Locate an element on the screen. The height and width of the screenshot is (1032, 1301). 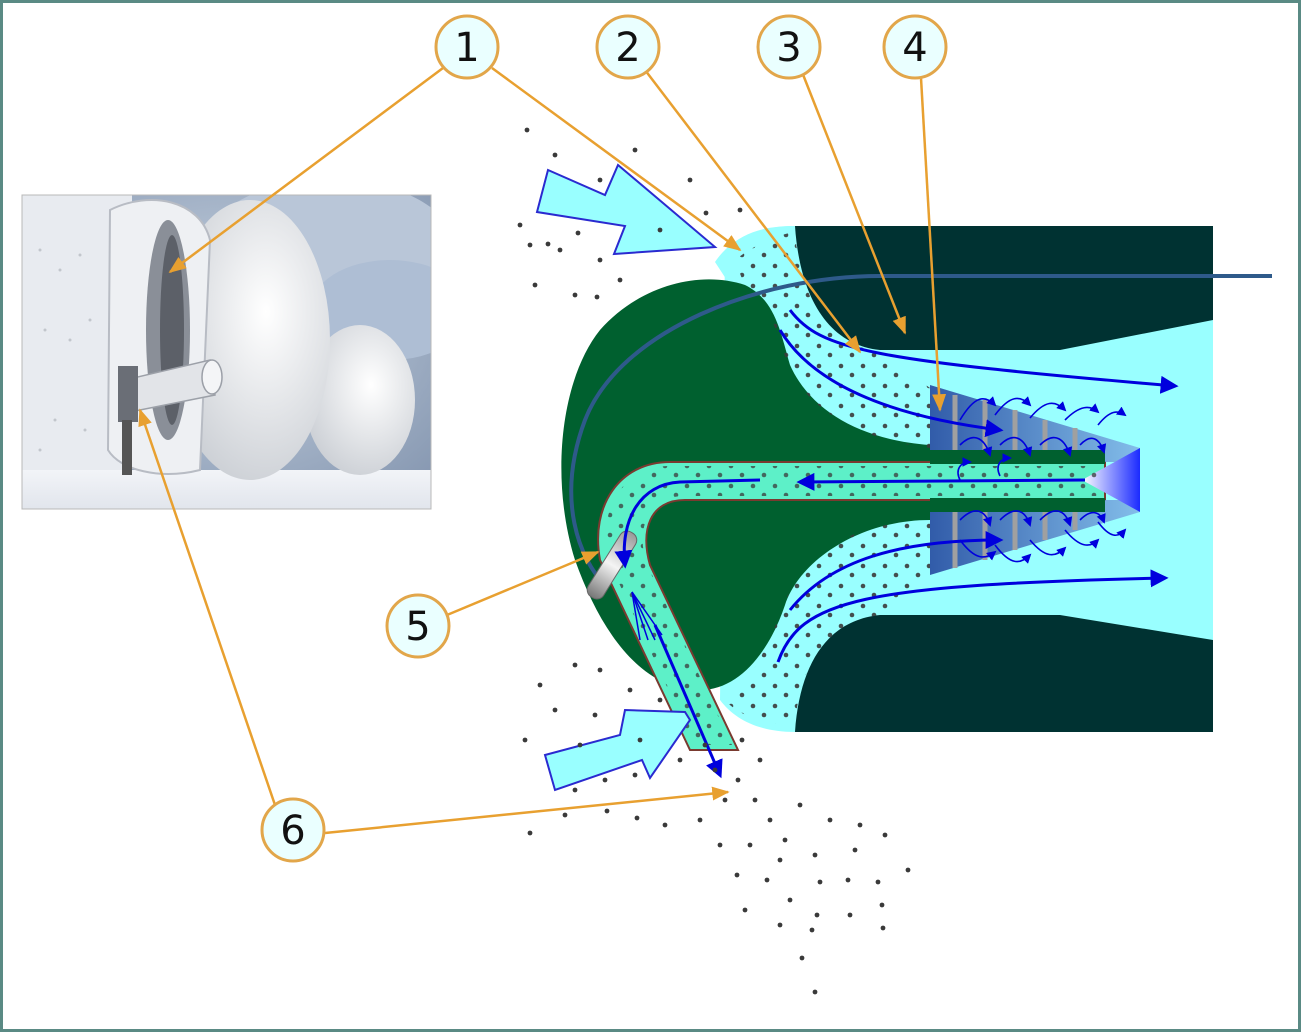
callout-2: 2 is located at coordinates (628, 47).